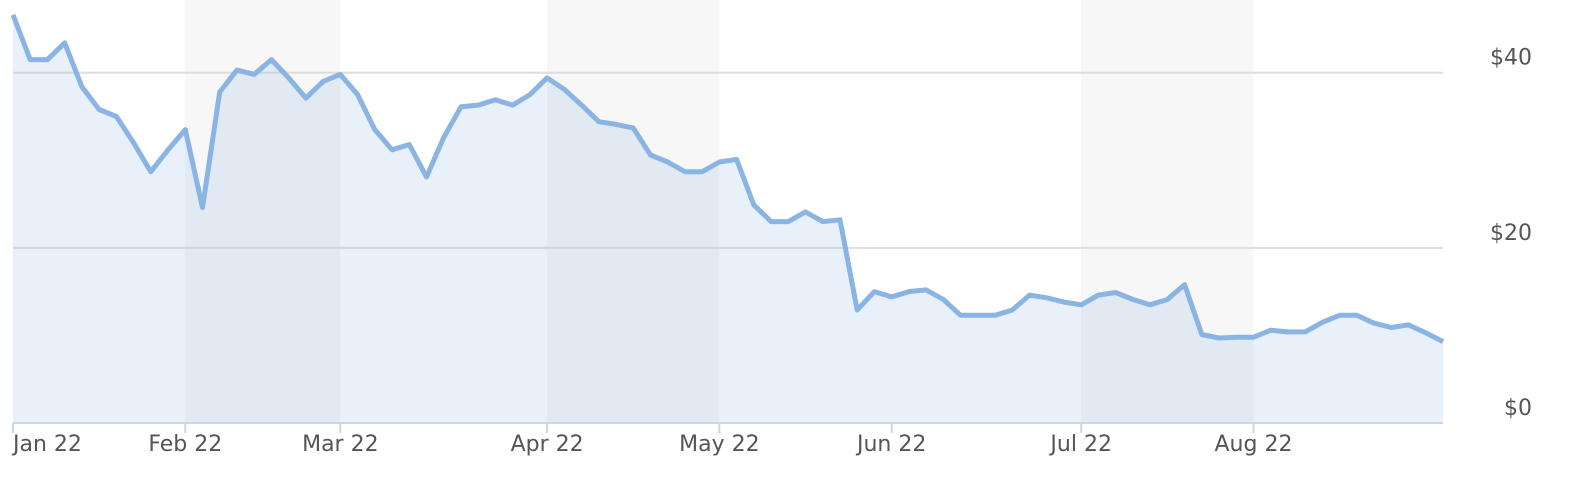  Describe the element at coordinates (890, 444) in the screenshot. I see `x-tick-label: Jun 22` at that location.